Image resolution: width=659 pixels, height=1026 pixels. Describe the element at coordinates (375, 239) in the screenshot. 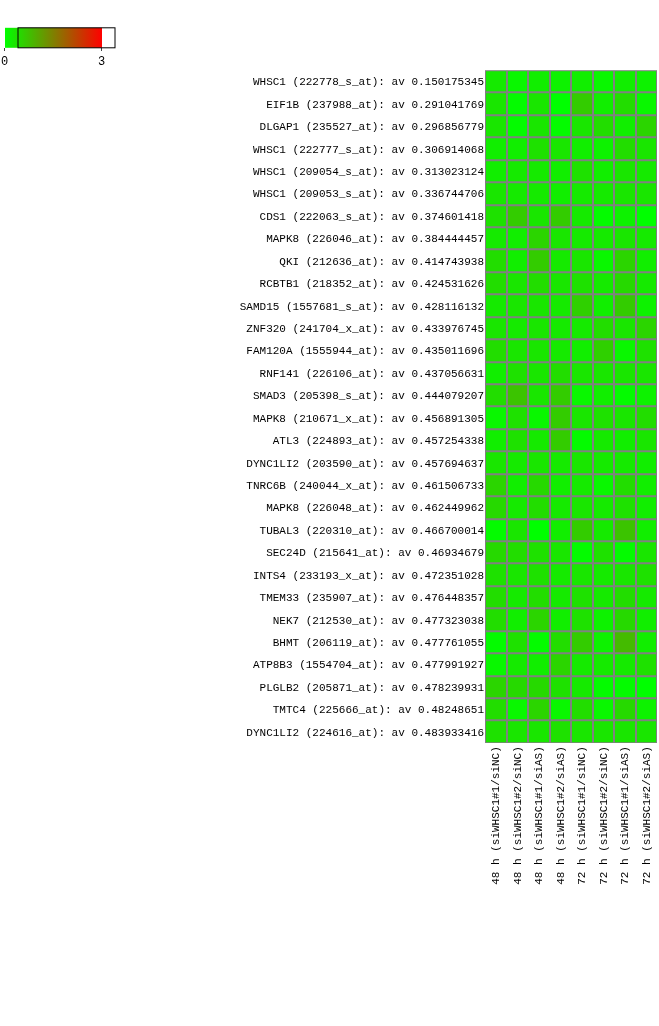

I see `y-tick-label: MAPK8 (226046_at): av 0.384444457` at that location.